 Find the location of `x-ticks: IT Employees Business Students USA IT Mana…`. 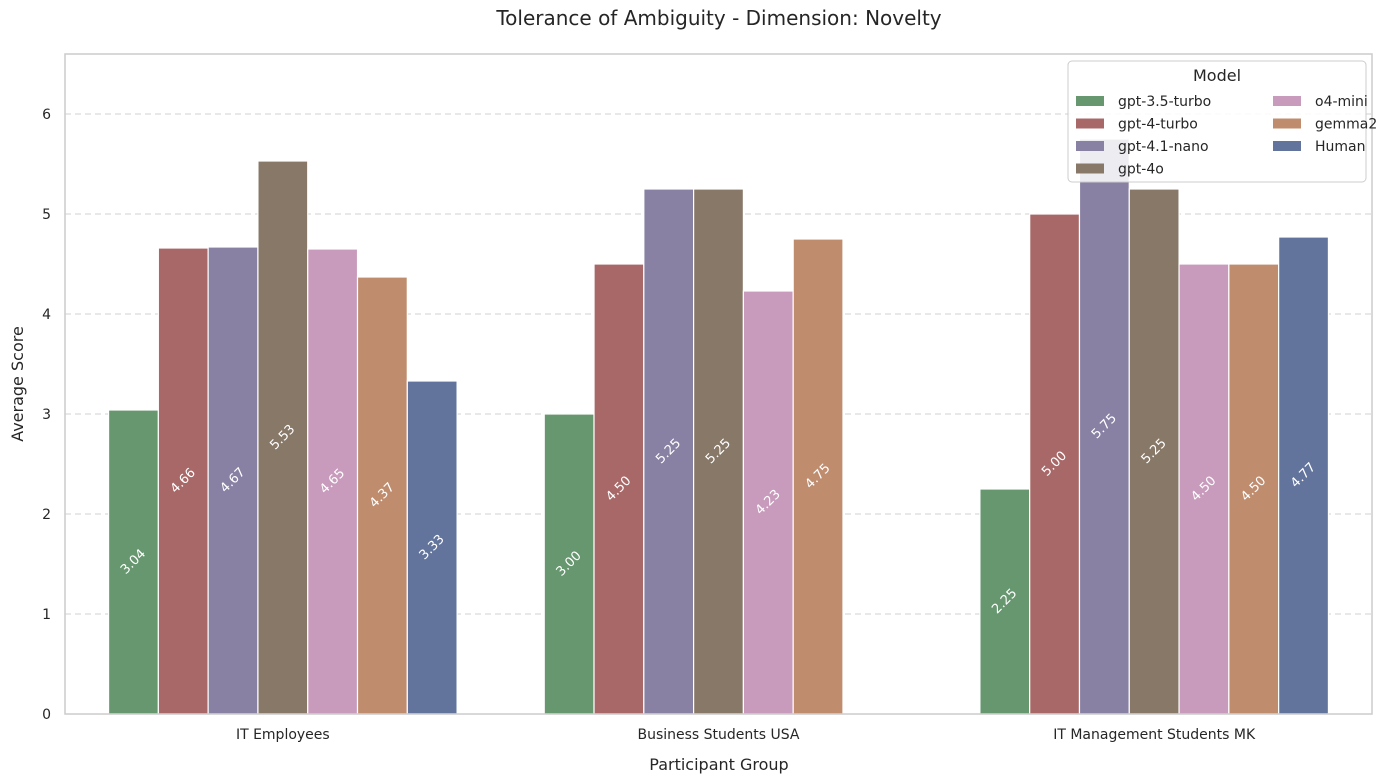

x-ticks: IT Employees Business Students USA IT Mana… is located at coordinates (746, 735).